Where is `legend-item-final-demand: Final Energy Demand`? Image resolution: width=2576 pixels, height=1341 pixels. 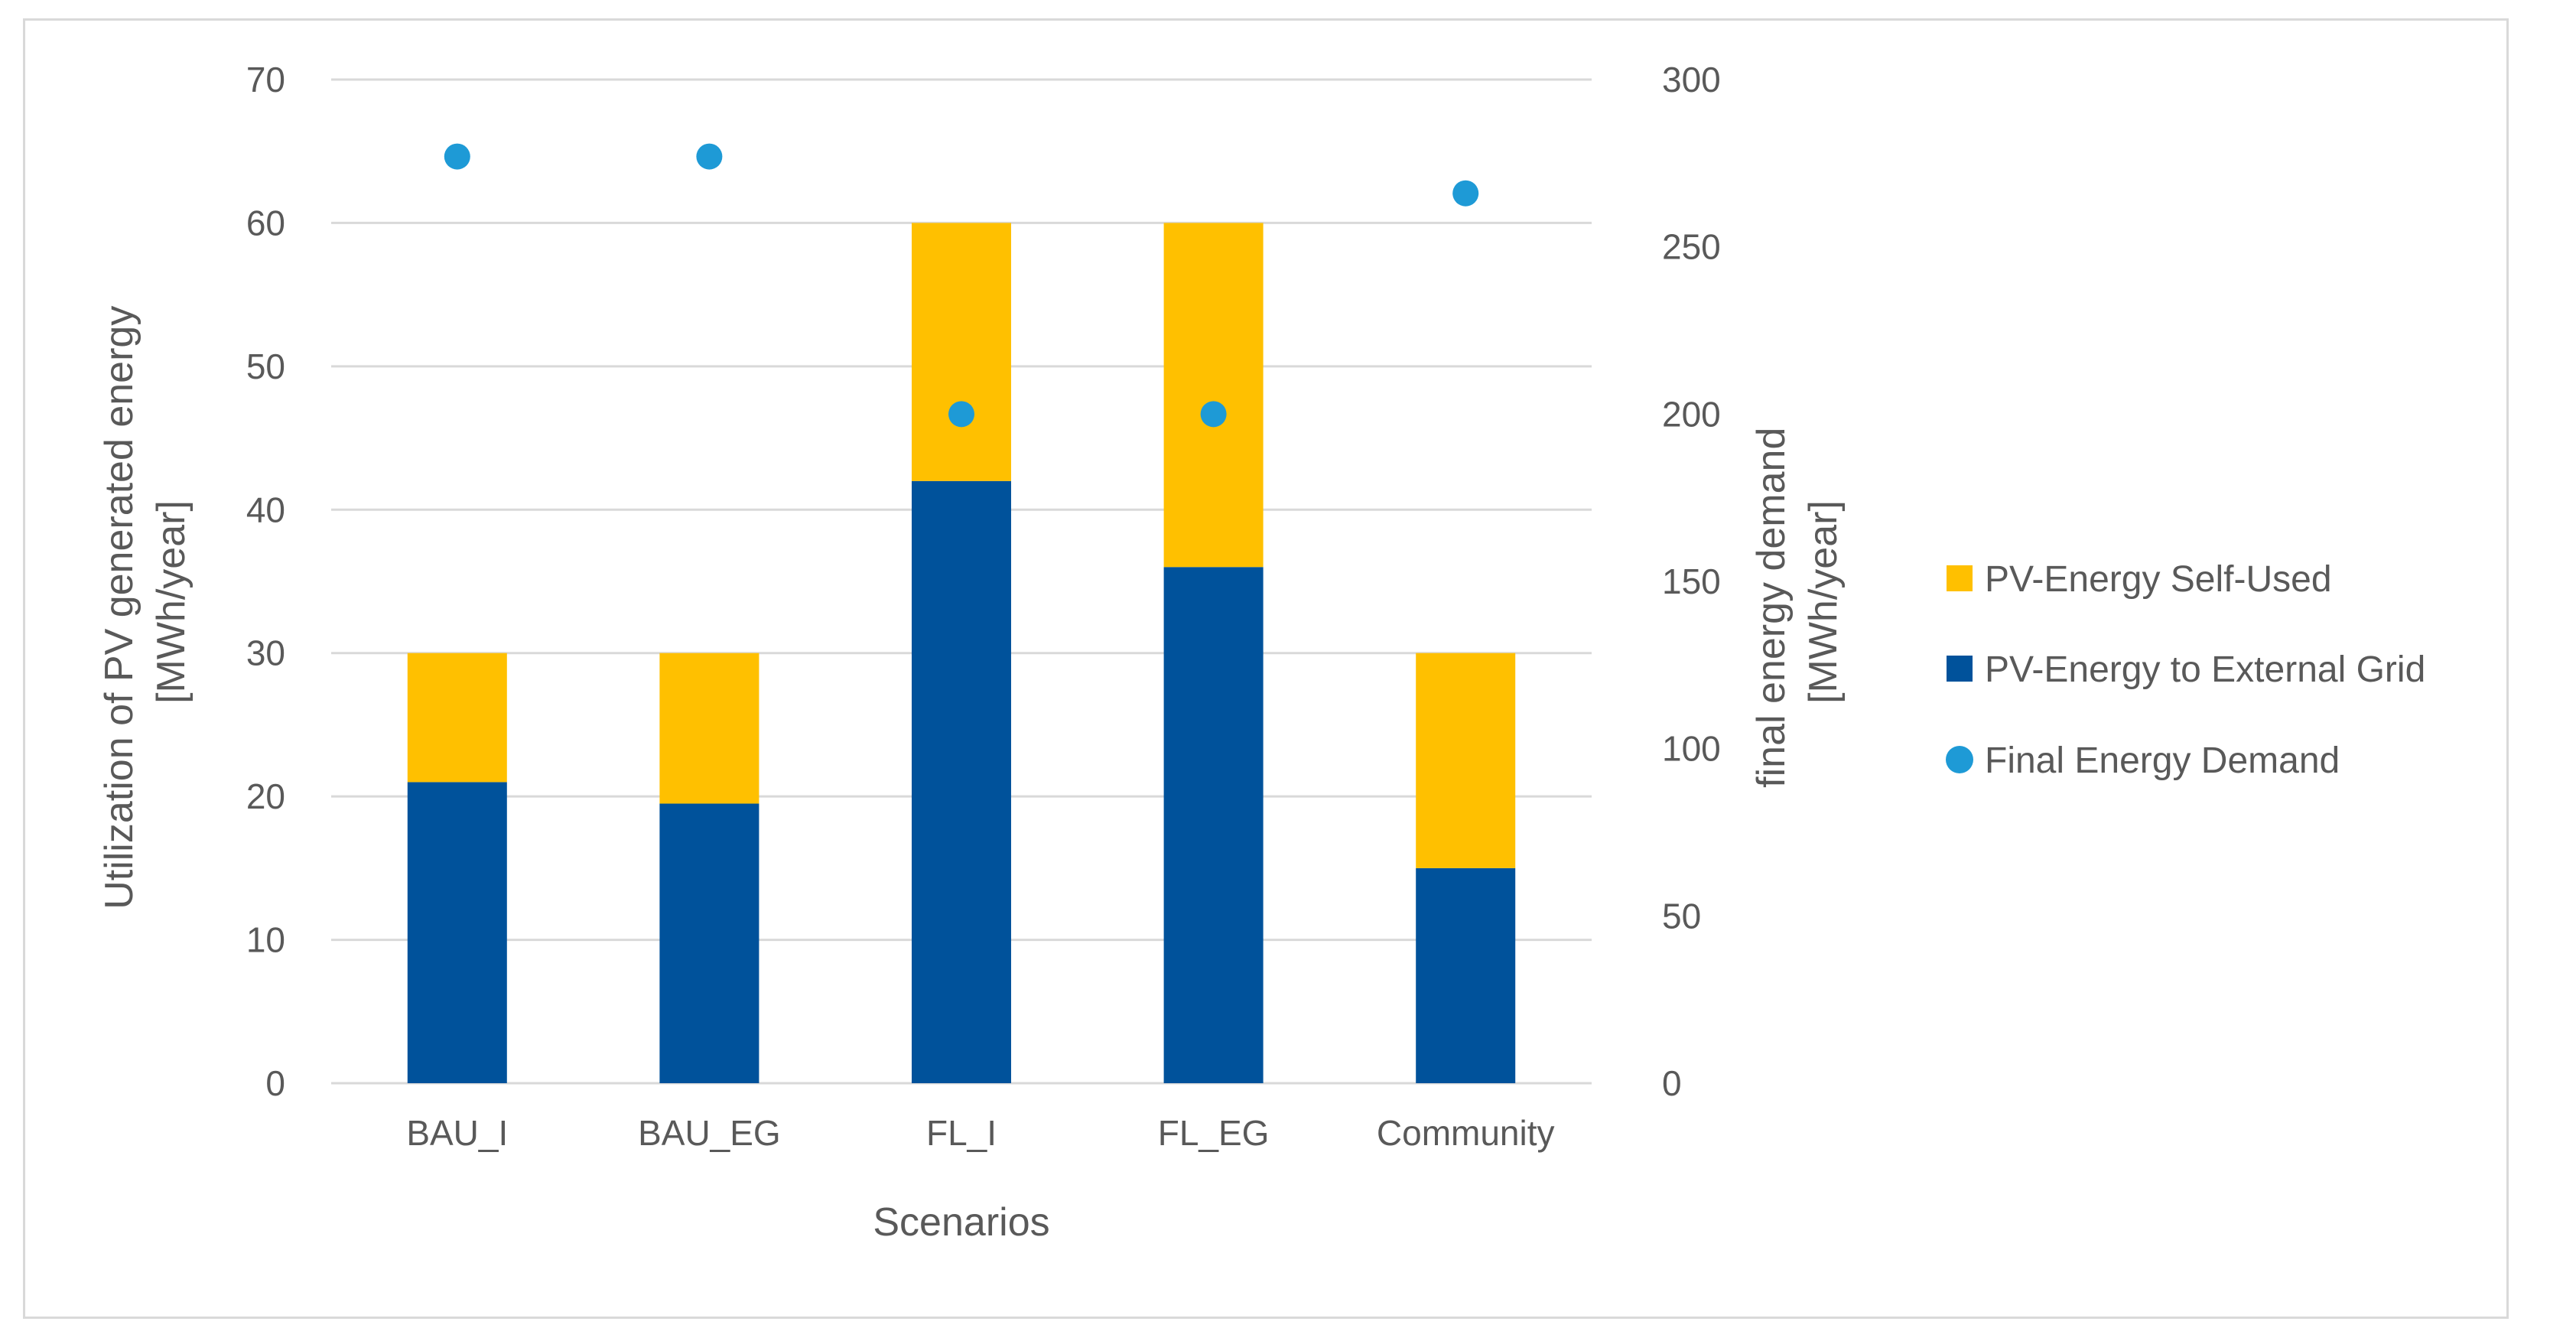 legend-item-final-demand: Final Energy Demand is located at coordinates (2143, 760).